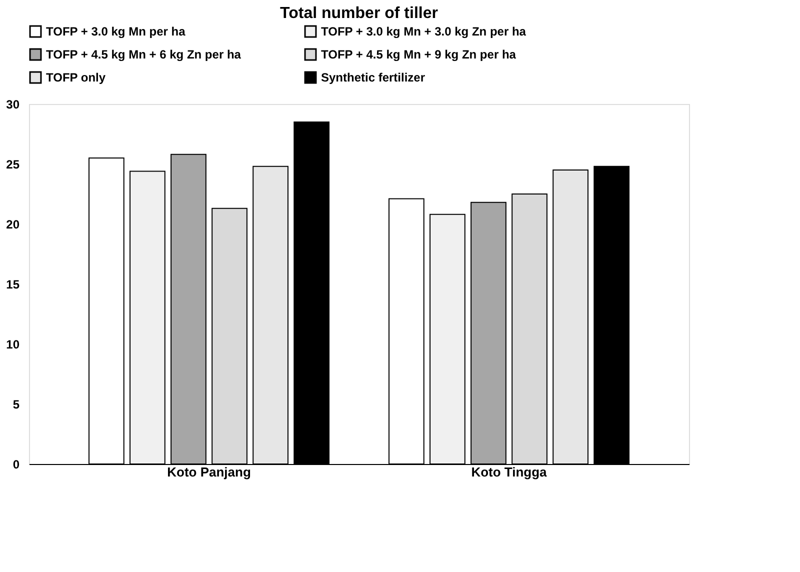 The width and height of the screenshot is (800, 572). Describe the element at coordinates (16, 405) in the screenshot. I see `y-tick-label: 5` at that location.